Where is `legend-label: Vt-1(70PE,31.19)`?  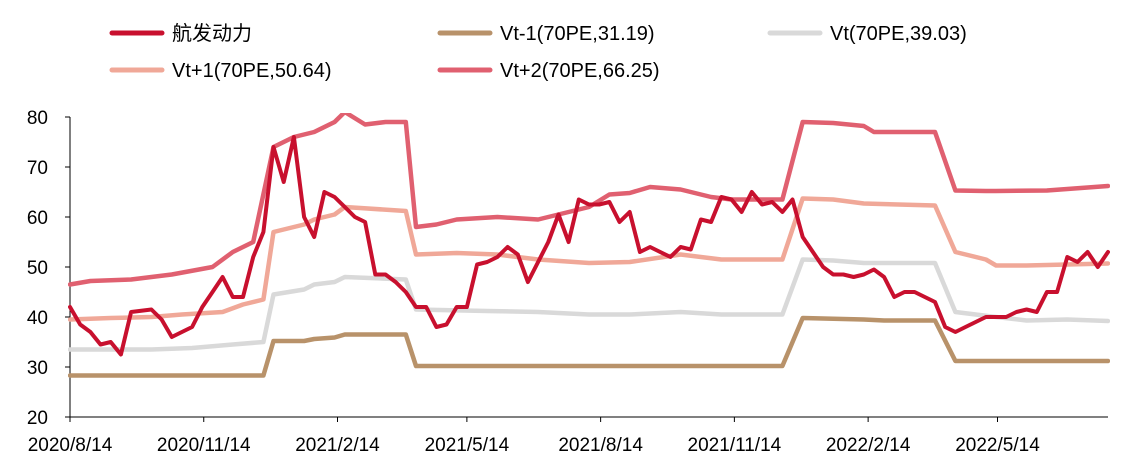 legend-label: Vt-1(70PE,31.19) is located at coordinates (577, 34).